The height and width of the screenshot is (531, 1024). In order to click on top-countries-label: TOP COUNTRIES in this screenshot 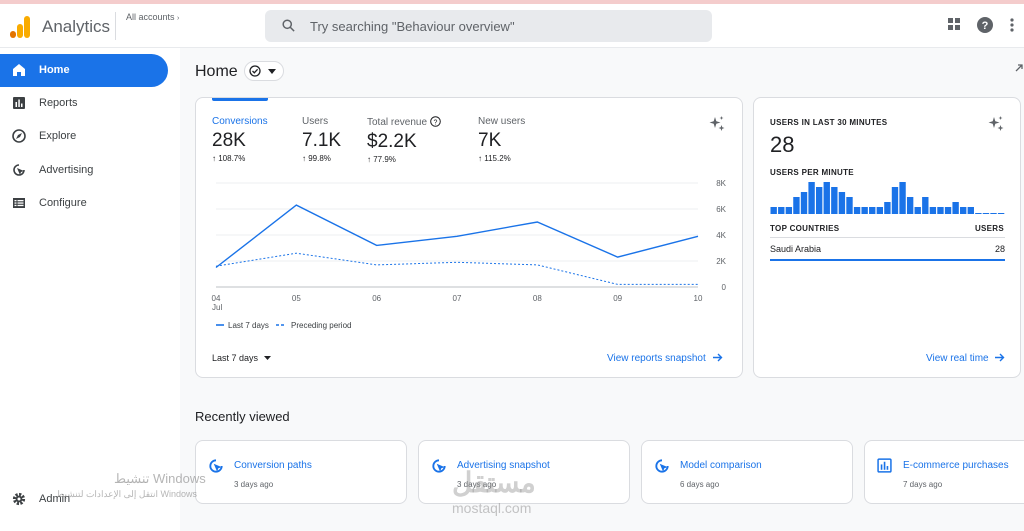, I will do `click(805, 228)`.